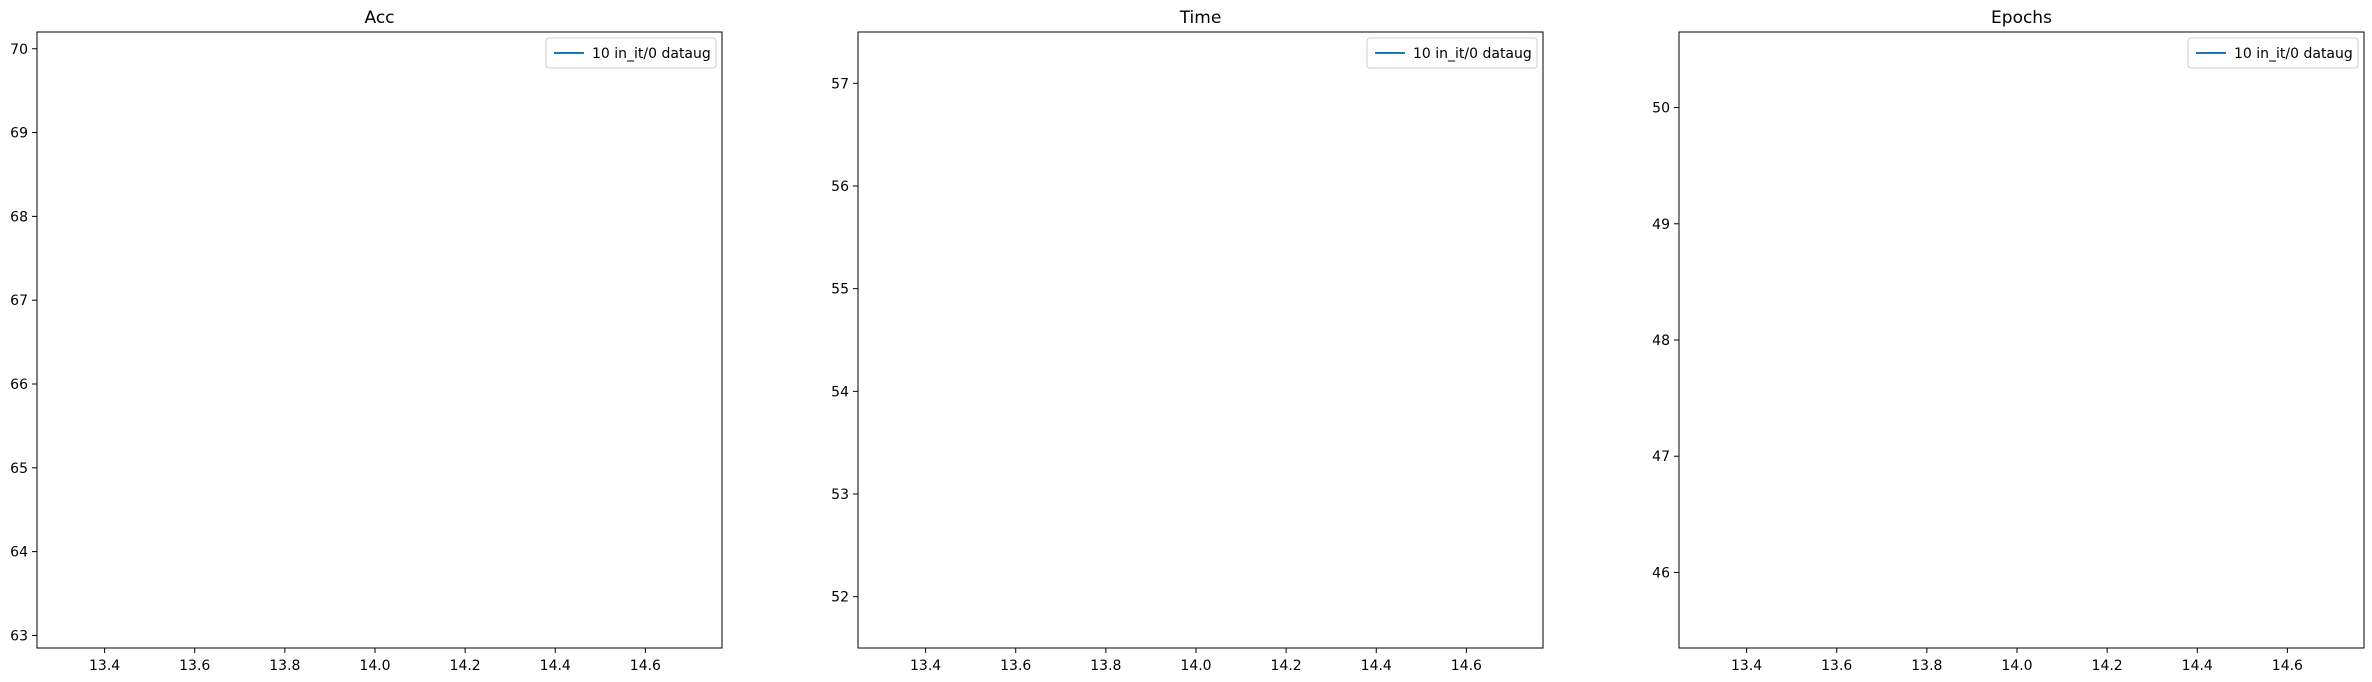 The width and height of the screenshot is (2372, 682). I want to click on y-tick-label: 66, so click(19, 385).